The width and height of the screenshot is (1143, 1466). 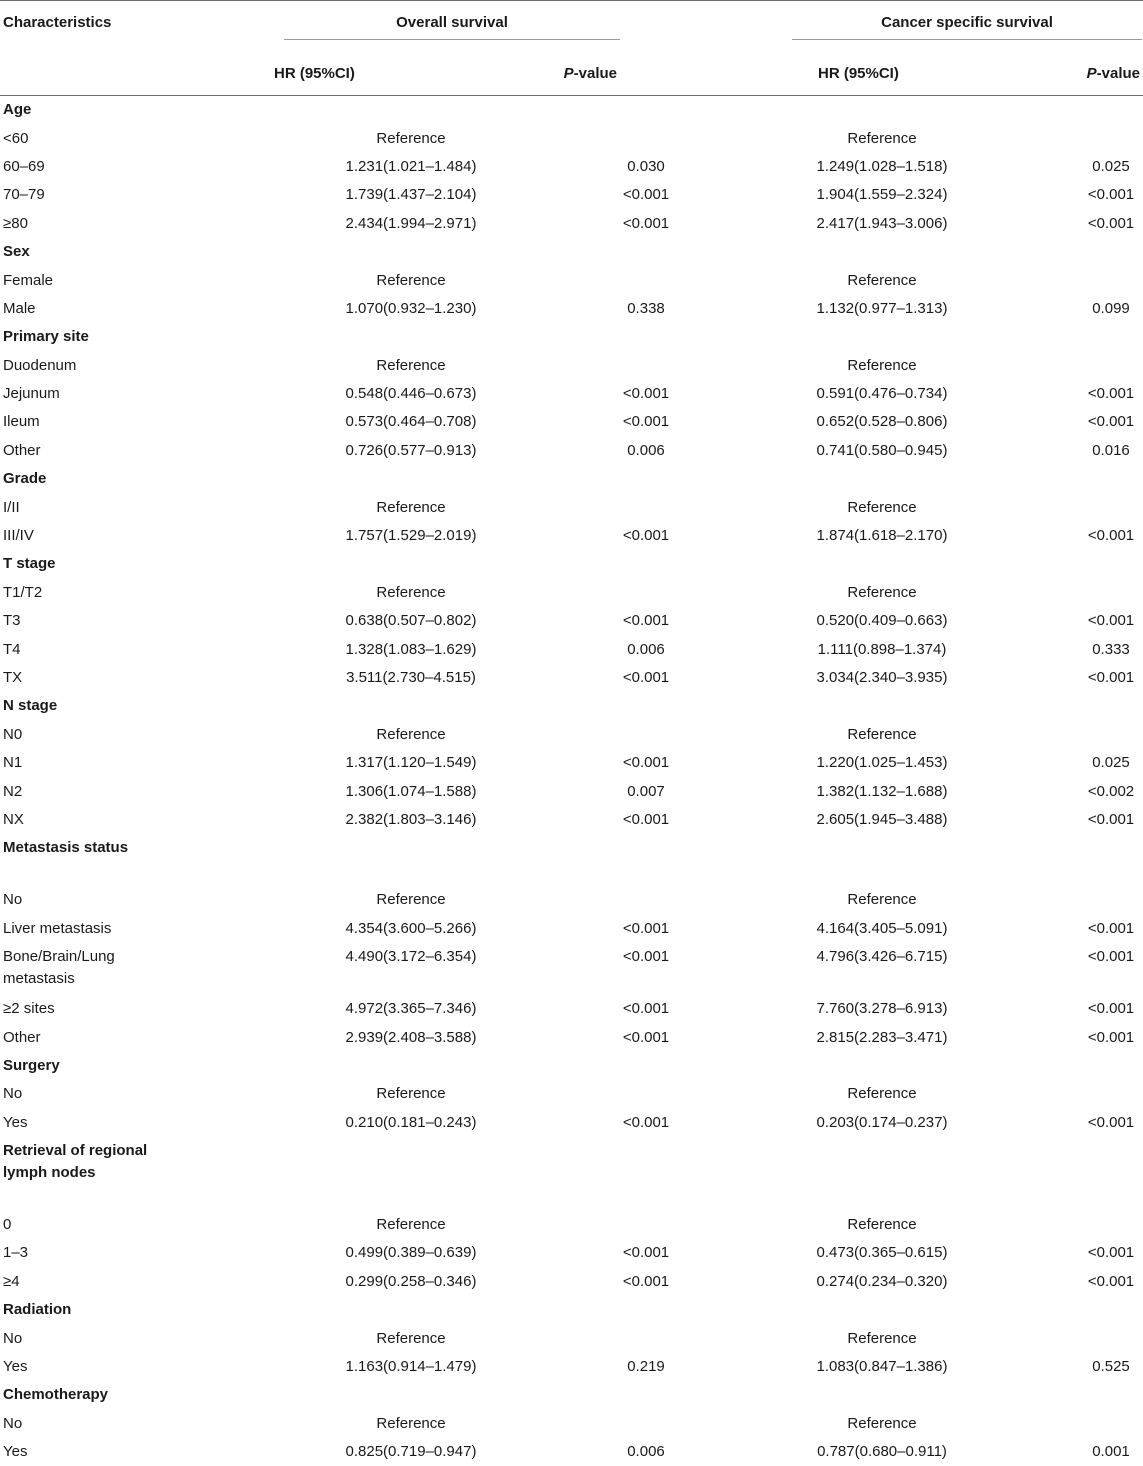 I want to click on css-hr-cell: 2.815(2.283–3.471), so click(x=882, y=1038).